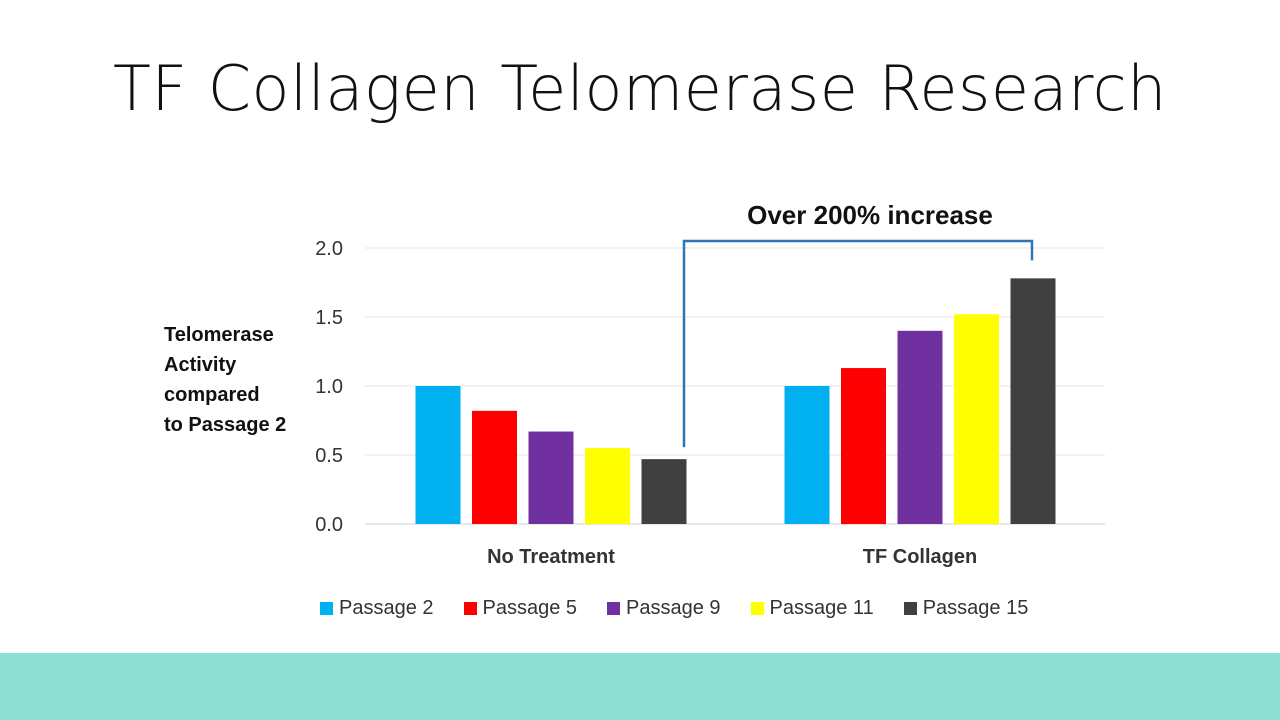  Describe the element at coordinates (530, 607) in the screenshot. I see `legend-label: Passage 5` at that location.